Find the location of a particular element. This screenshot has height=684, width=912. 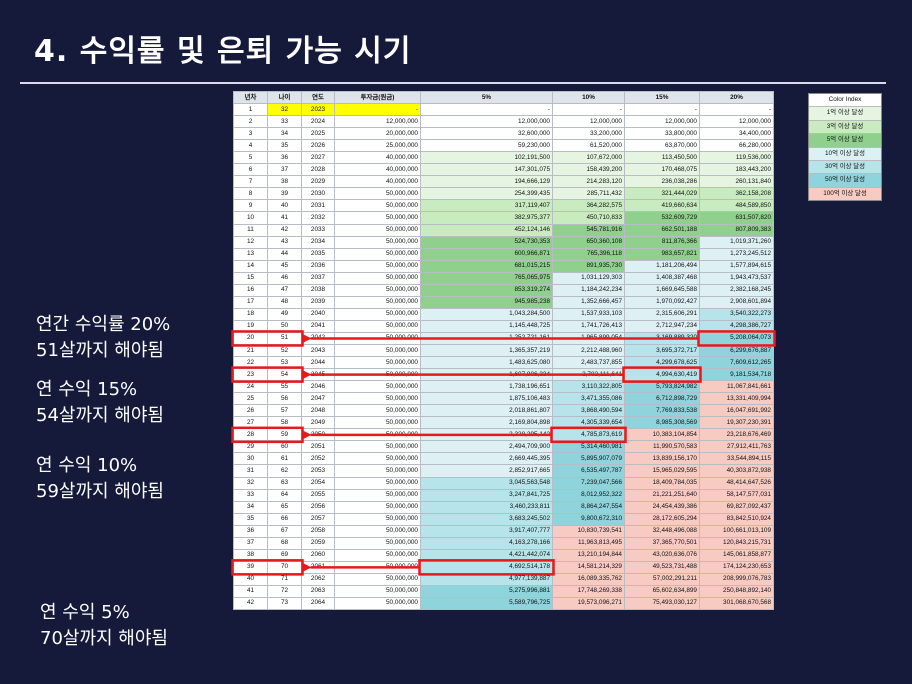

cell-return: 983,657,821 is located at coordinates (662, 254).